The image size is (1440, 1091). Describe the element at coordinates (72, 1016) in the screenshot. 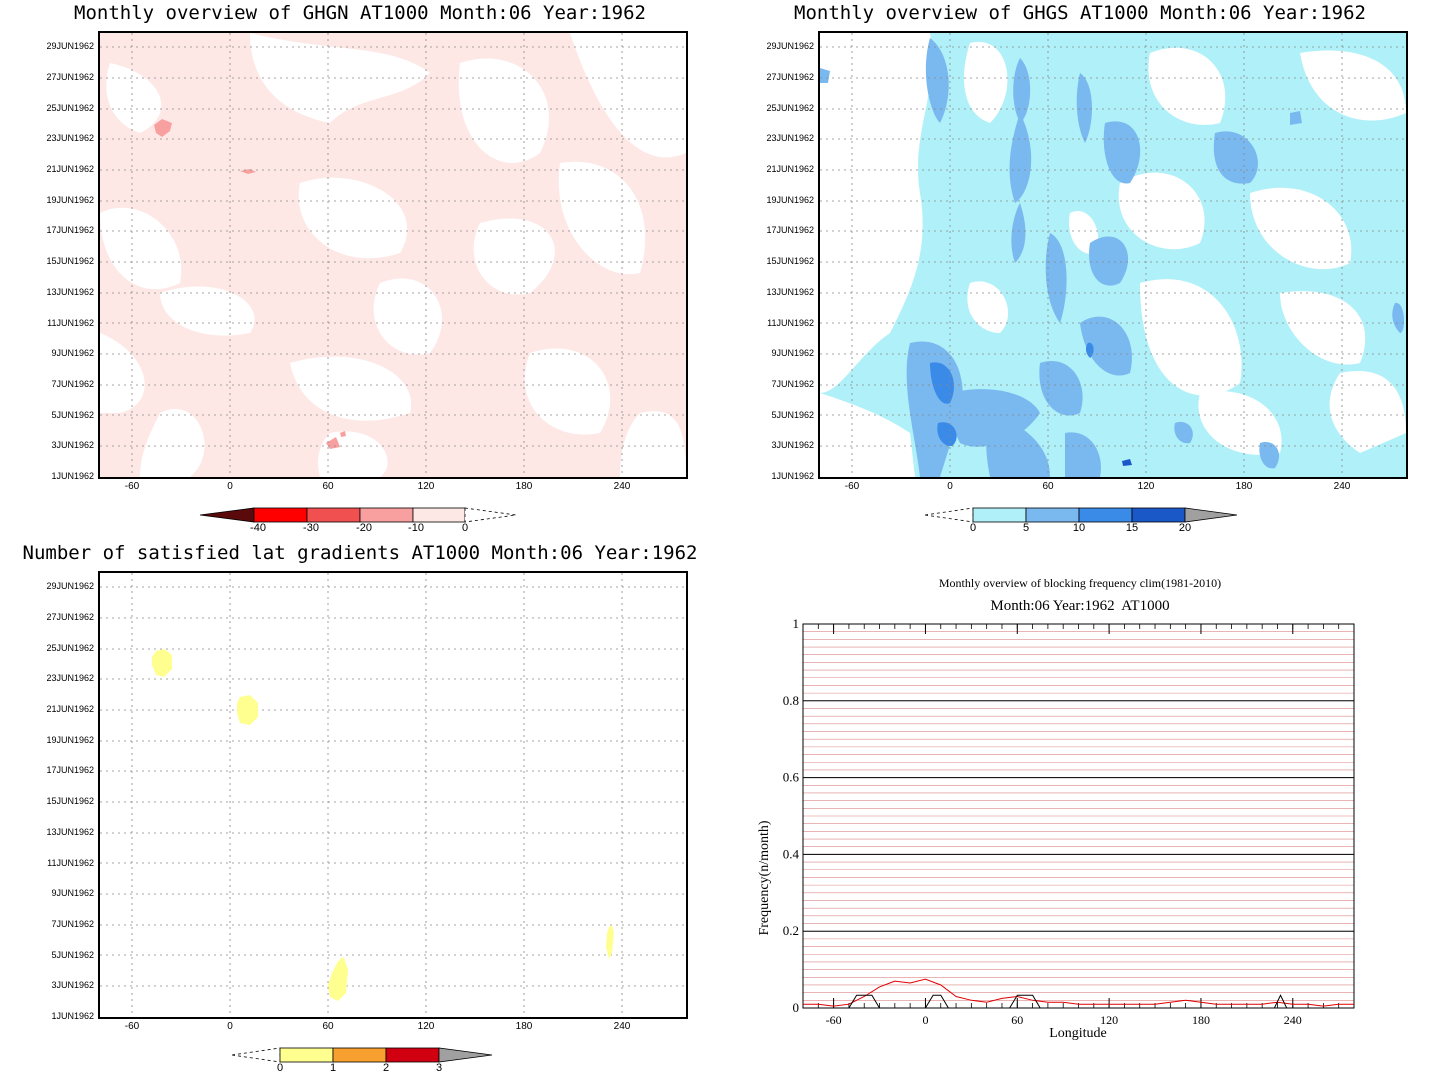

I see `date-tick-label: 1JUN1962` at that location.